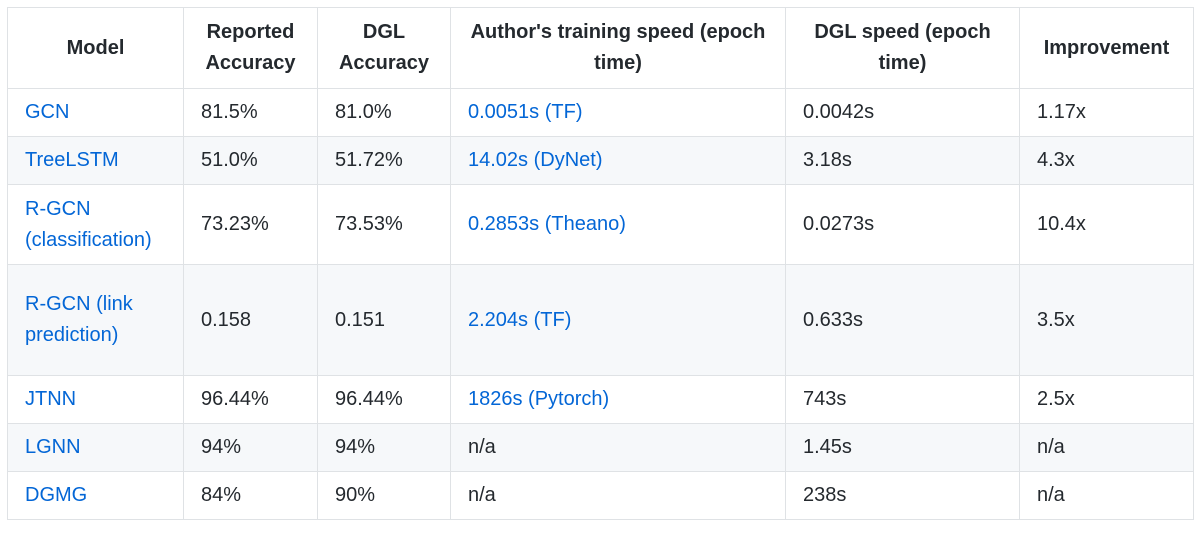 This screenshot has height=538, width=1200. I want to click on reported-accuracy-cell: 96.44%, so click(250, 399).